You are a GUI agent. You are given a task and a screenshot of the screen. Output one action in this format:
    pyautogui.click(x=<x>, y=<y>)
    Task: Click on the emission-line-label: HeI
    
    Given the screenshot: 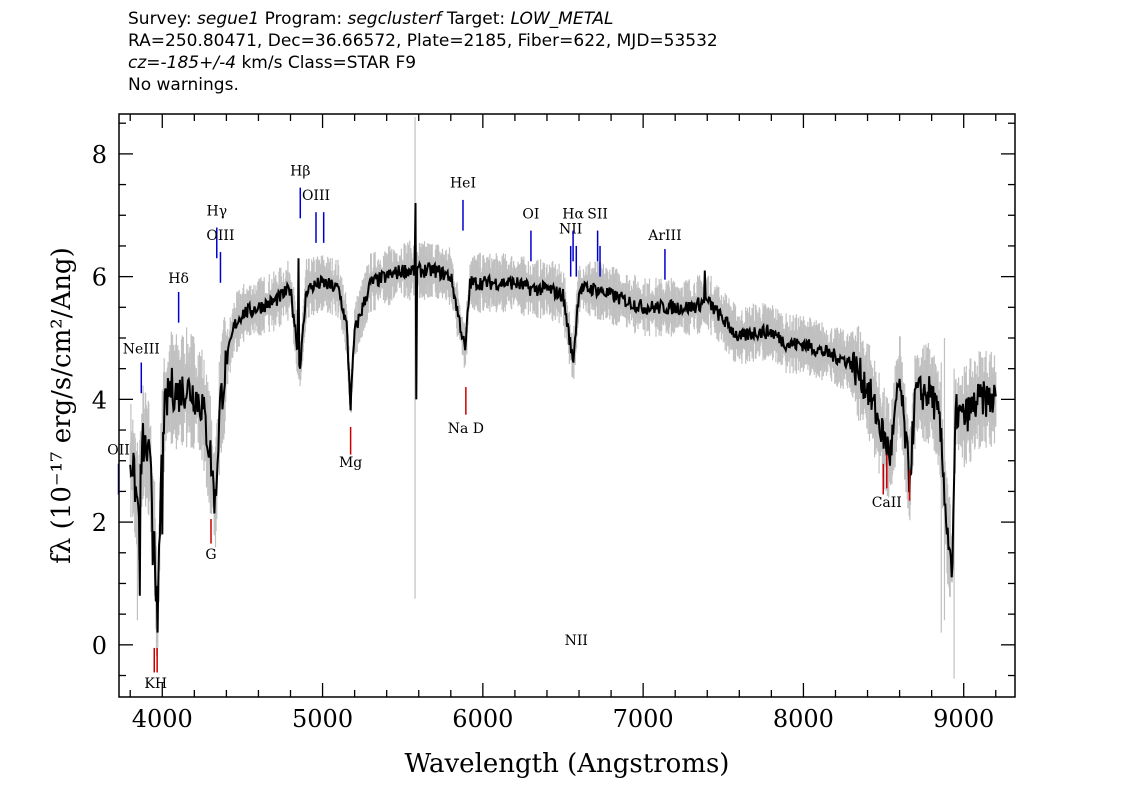 What is the action you would take?
    pyautogui.click(x=463, y=184)
    